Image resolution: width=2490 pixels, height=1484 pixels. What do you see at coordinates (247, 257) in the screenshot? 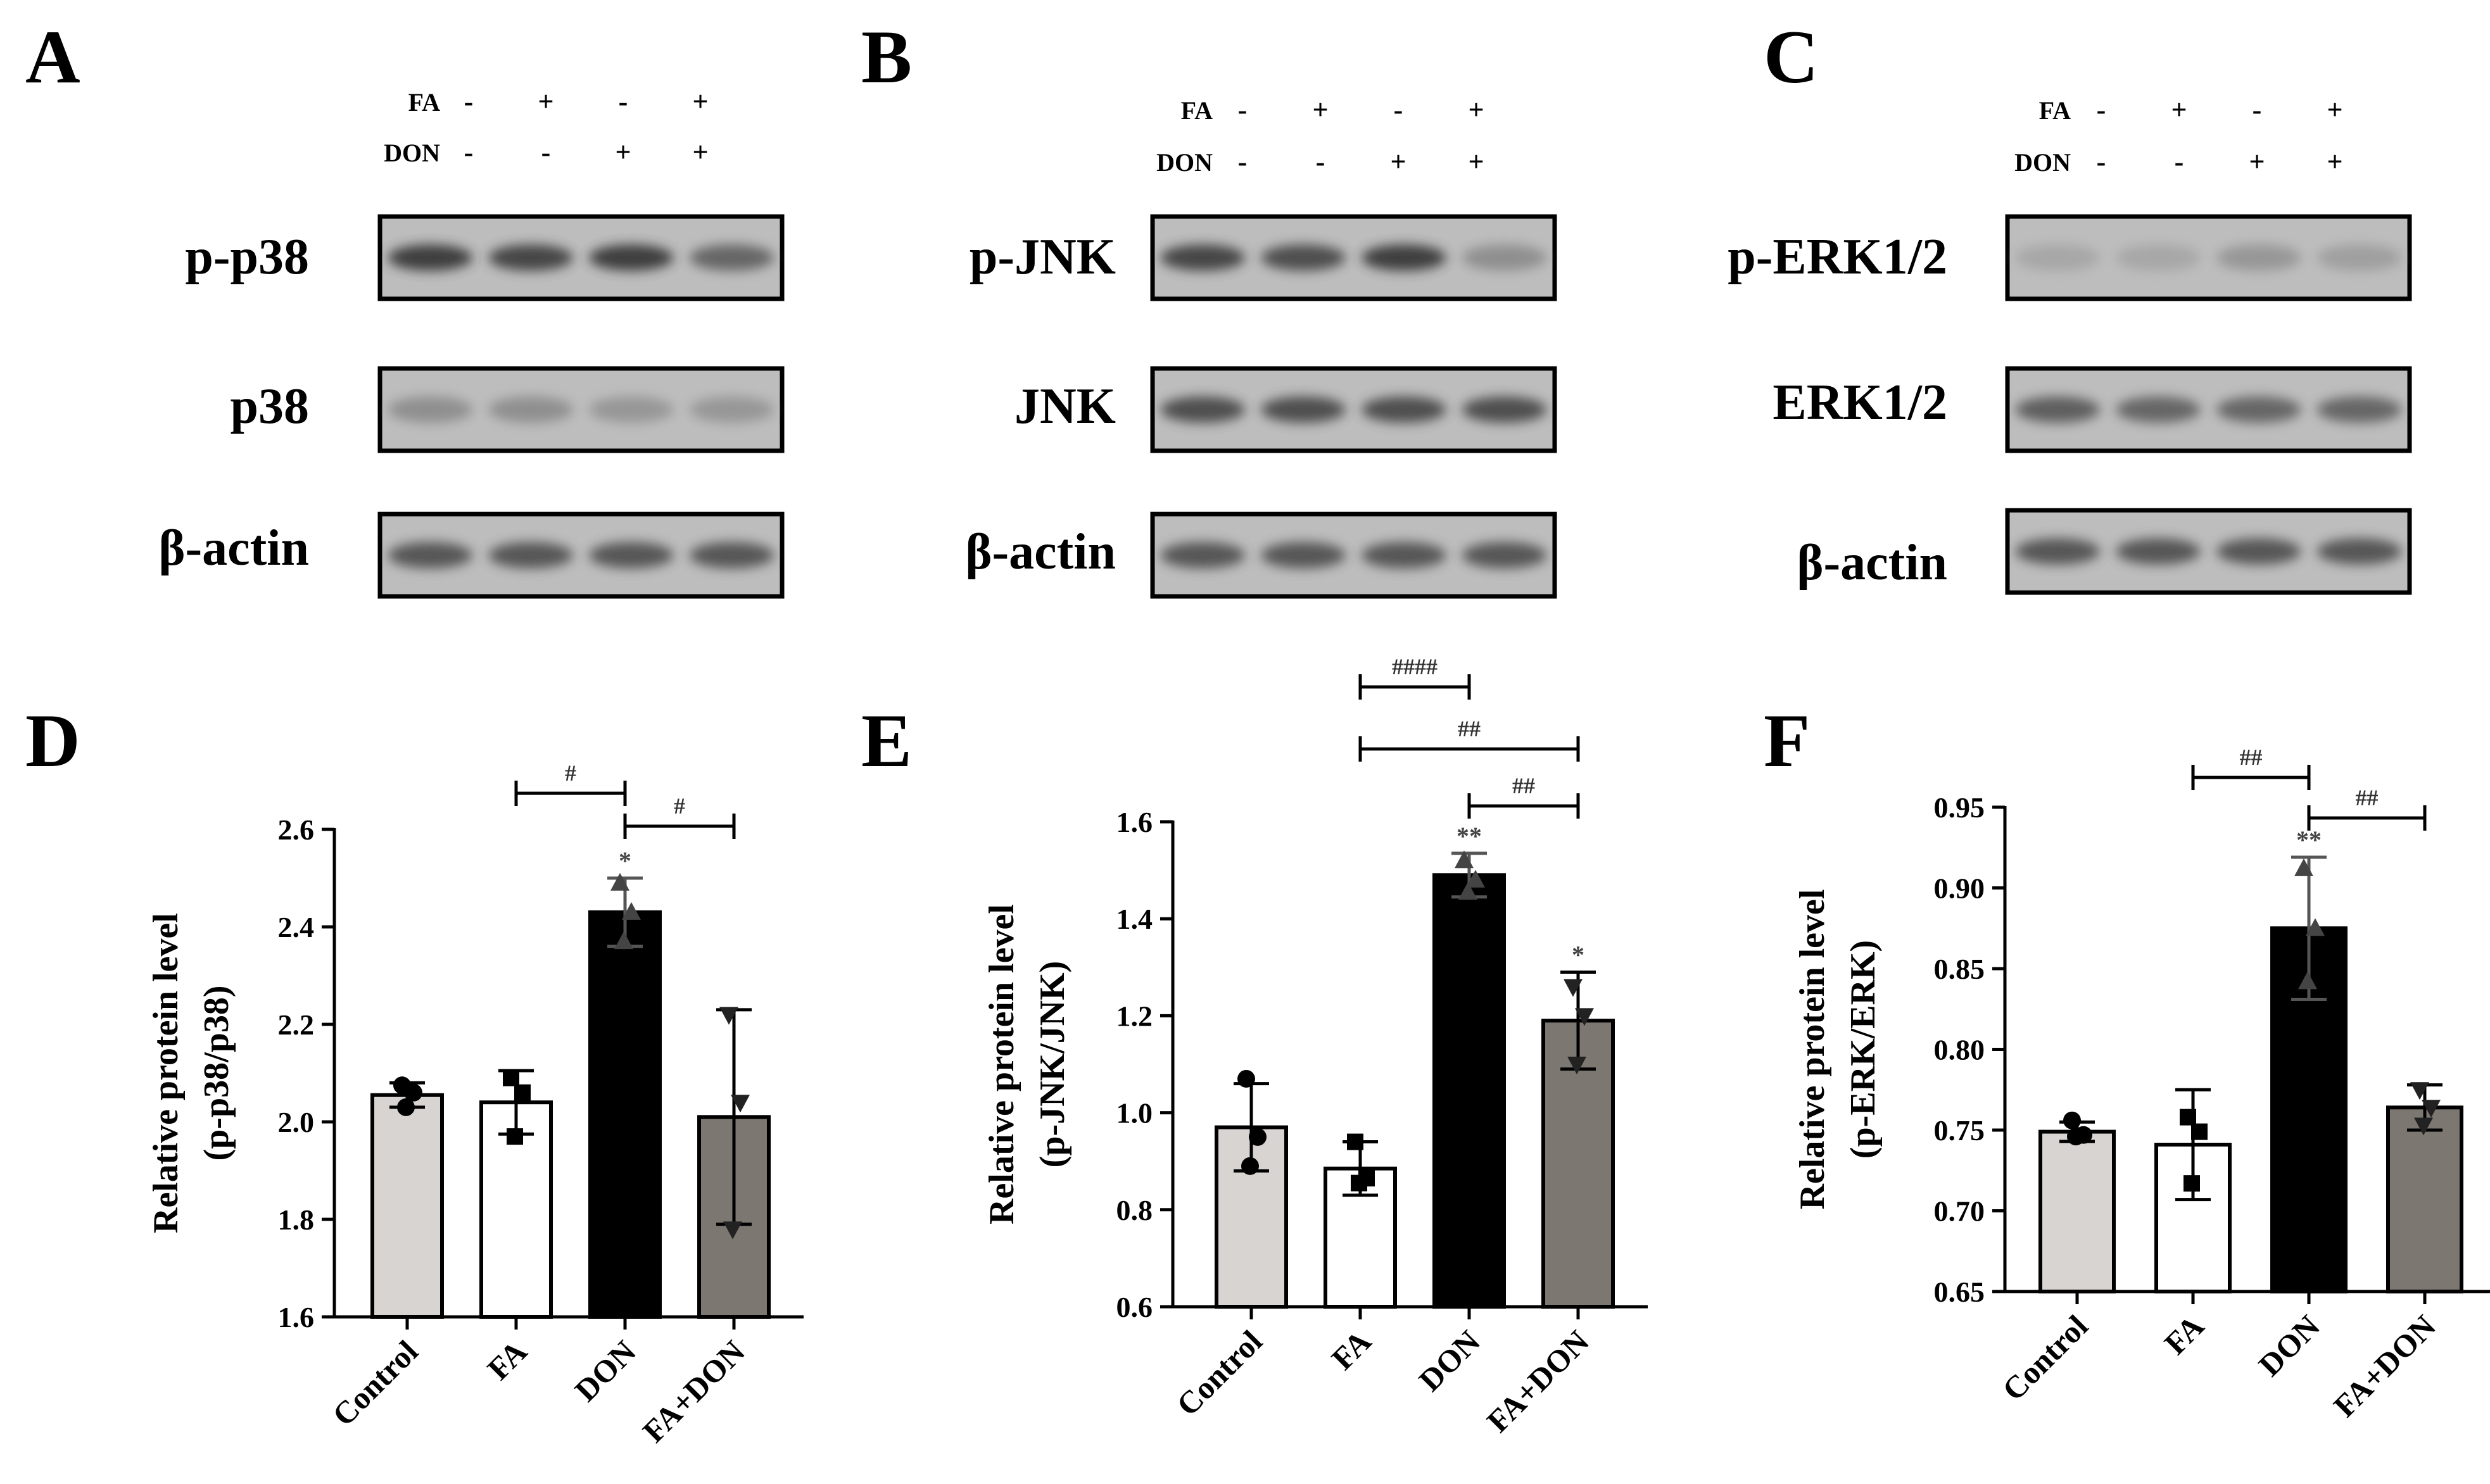
I see `blot-label: p-p38` at bounding box center [247, 257].